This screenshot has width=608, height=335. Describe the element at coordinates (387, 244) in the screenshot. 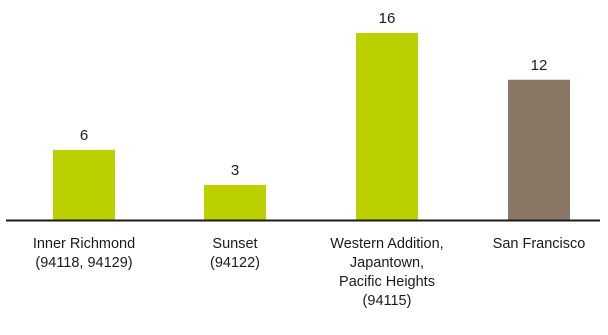

I see `x-tick-label-2-line-0: Western Addition,` at that location.